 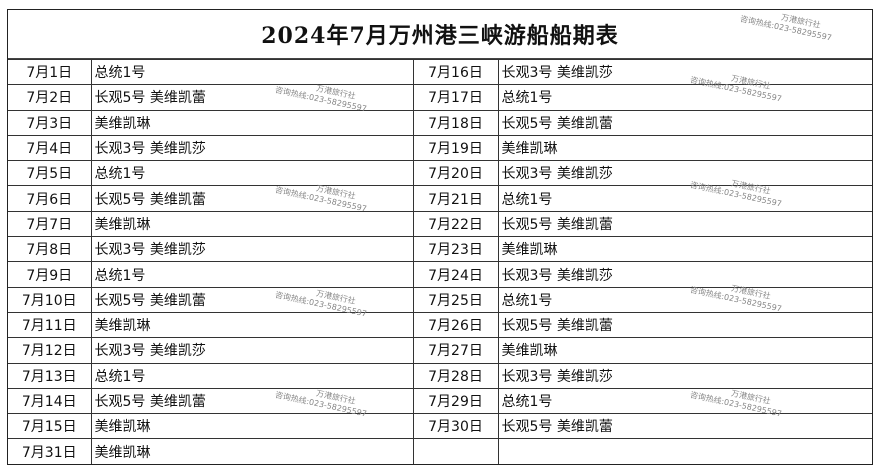 I want to click on date-cell: 7月25日, so click(x=455, y=299).